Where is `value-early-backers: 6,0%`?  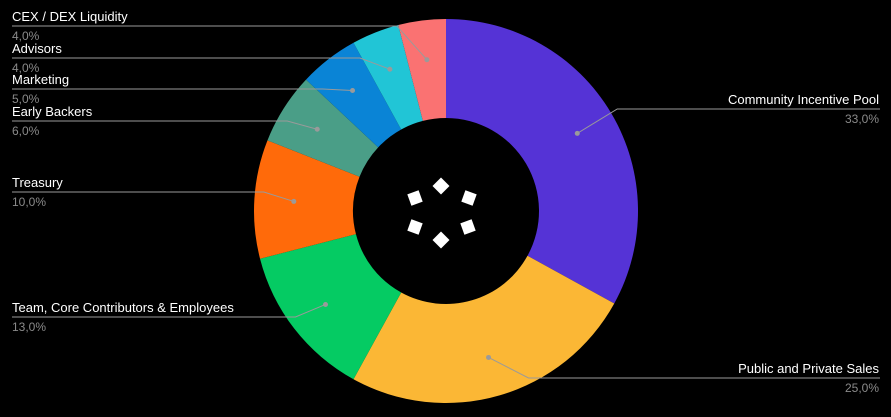
value-early-backers: 6,0% is located at coordinates (26, 131).